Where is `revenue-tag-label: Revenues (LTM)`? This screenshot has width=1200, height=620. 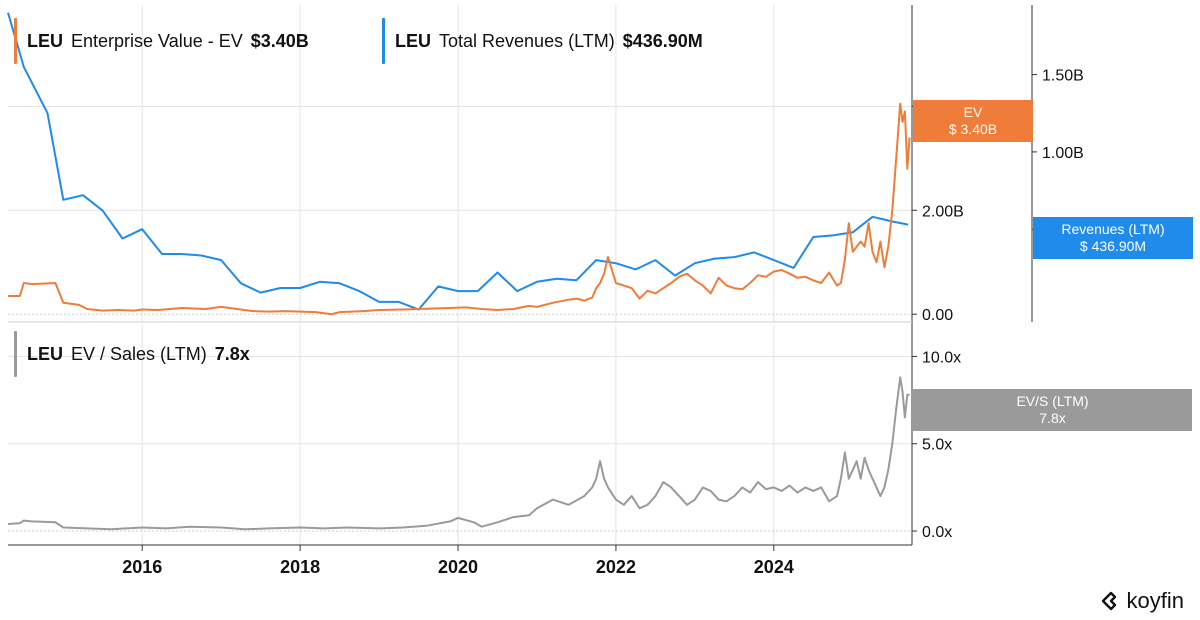
revenue-tag-label: Revenues (LTM) is located at coordinates (1113, 229).